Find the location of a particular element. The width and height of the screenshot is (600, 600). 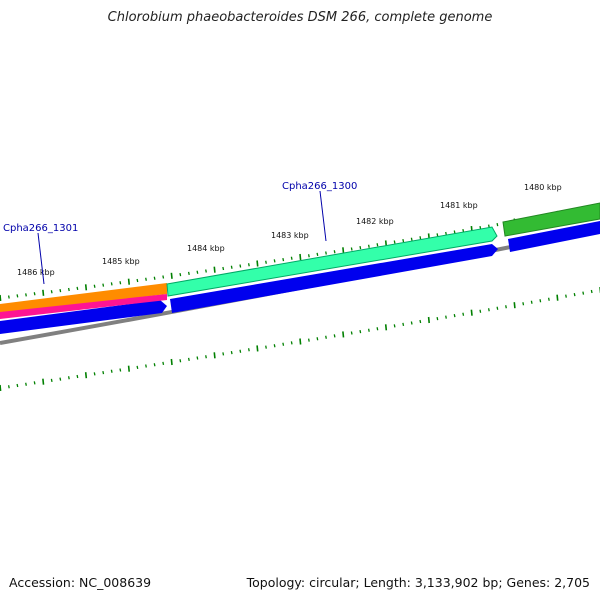

kbp-label-1486: 1486 kbp is located at coordinates (36, 272).